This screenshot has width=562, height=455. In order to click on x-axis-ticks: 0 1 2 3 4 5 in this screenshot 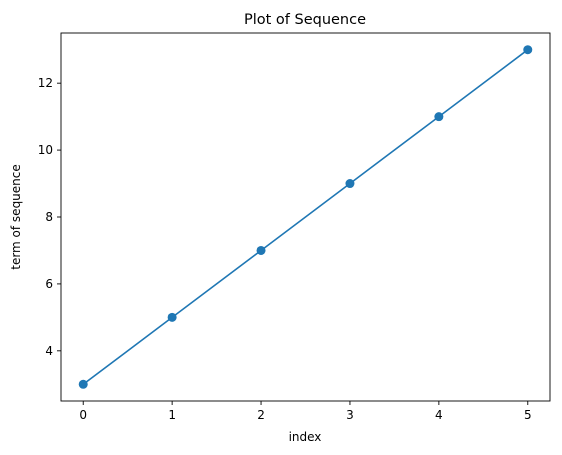, I will do `click(305, 411)`.